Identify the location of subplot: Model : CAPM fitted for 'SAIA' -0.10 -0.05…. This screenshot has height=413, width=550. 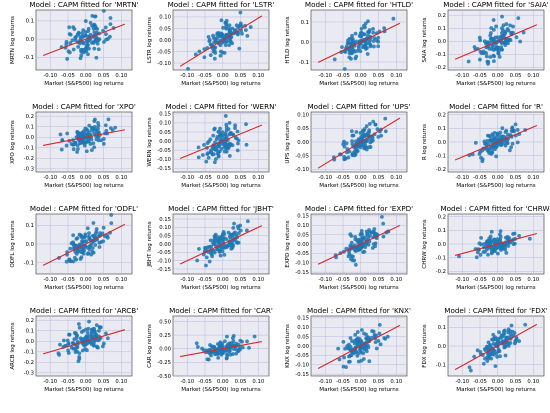
(485, 43).